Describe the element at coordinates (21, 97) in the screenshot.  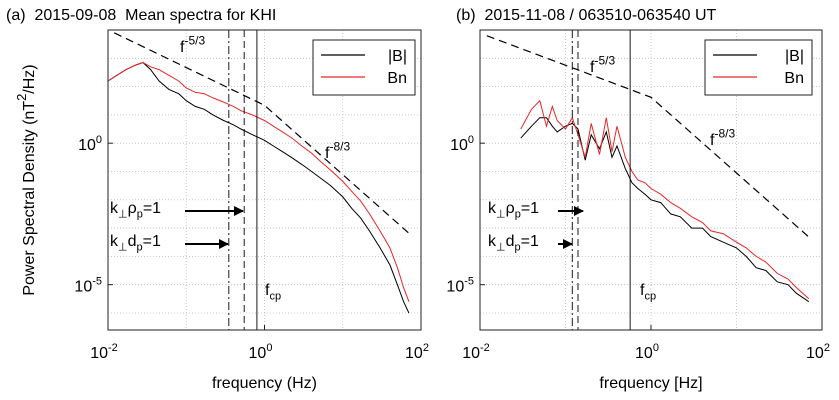
I see `text-part: 2` at that location.